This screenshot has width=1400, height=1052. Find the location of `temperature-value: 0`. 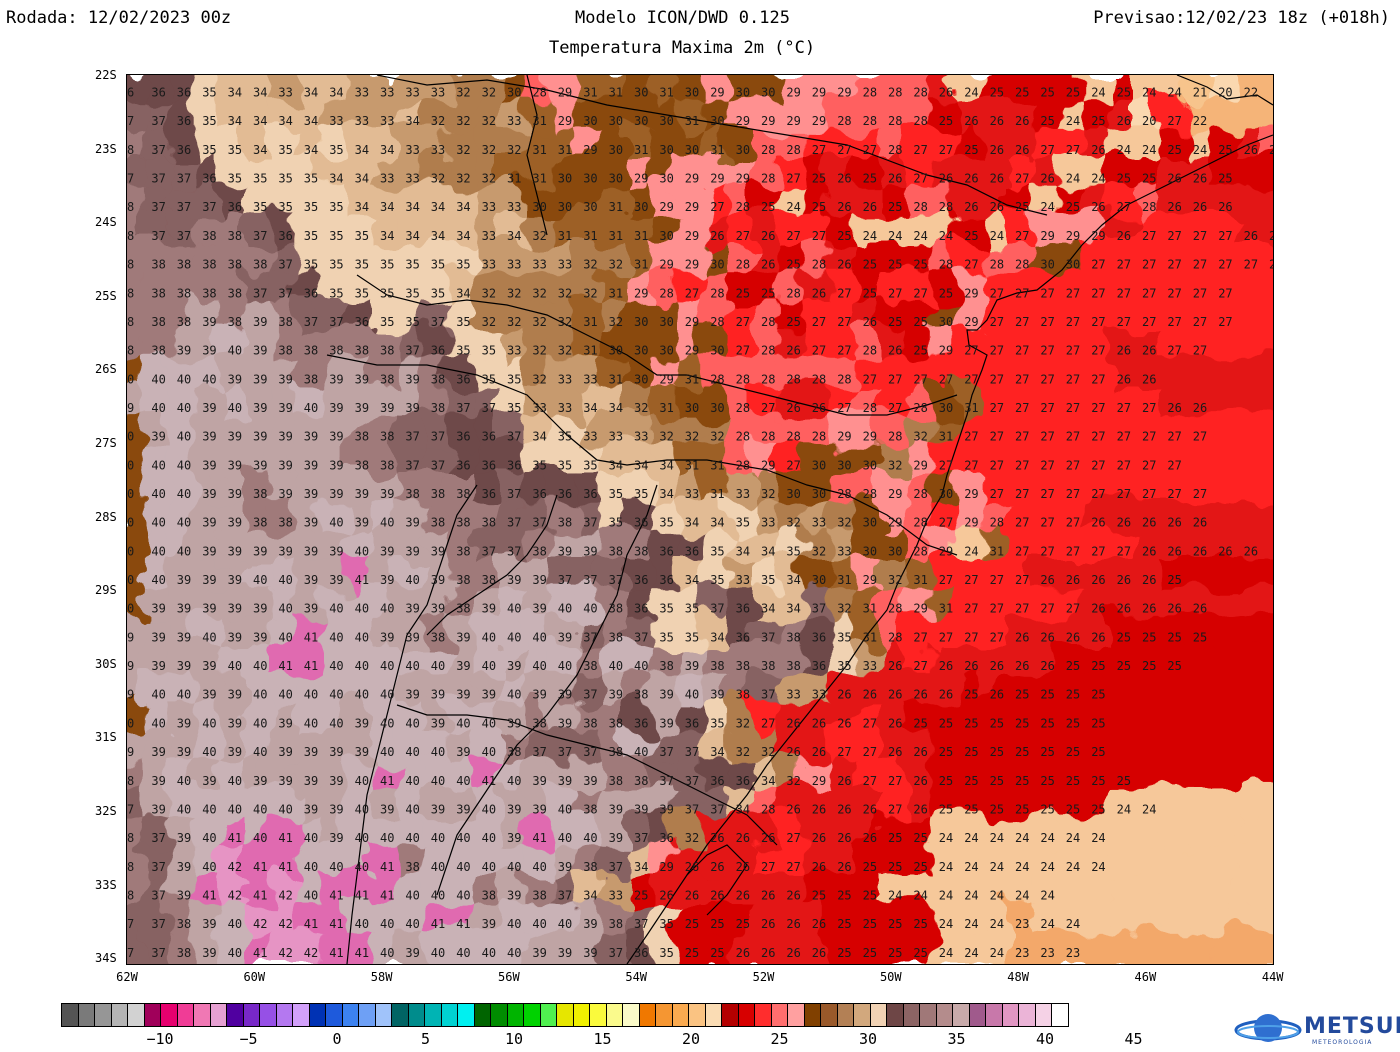

temperature-value: 0 is located at coordinates (130, 379).